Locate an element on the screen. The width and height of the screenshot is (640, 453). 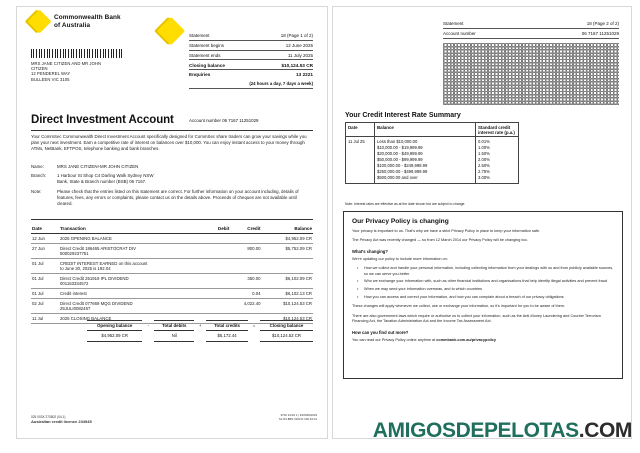
detail-key: Note: is located at coordinates (36, 191).